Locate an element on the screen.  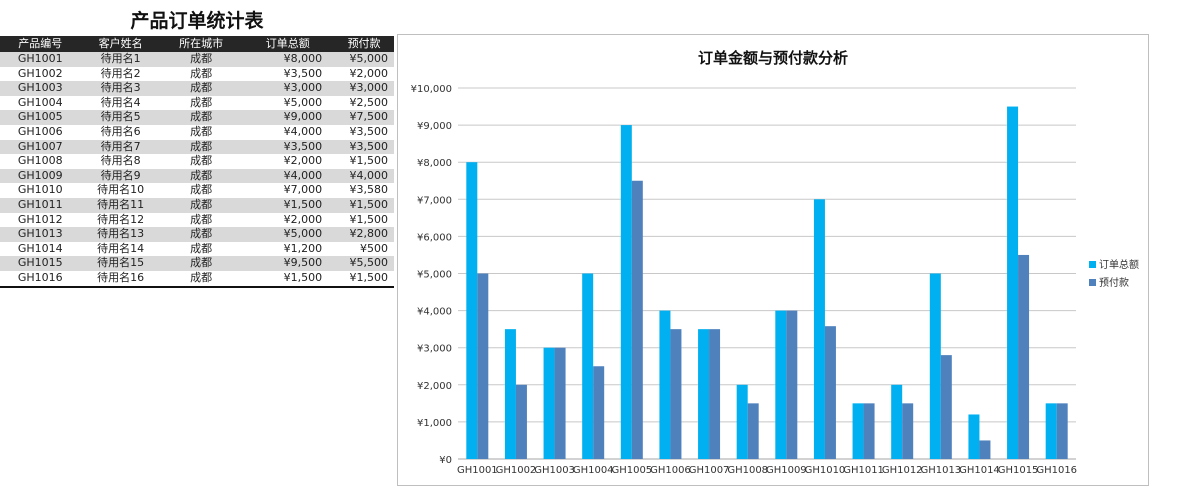
bar-order-total is located at coordinates (935, 366).